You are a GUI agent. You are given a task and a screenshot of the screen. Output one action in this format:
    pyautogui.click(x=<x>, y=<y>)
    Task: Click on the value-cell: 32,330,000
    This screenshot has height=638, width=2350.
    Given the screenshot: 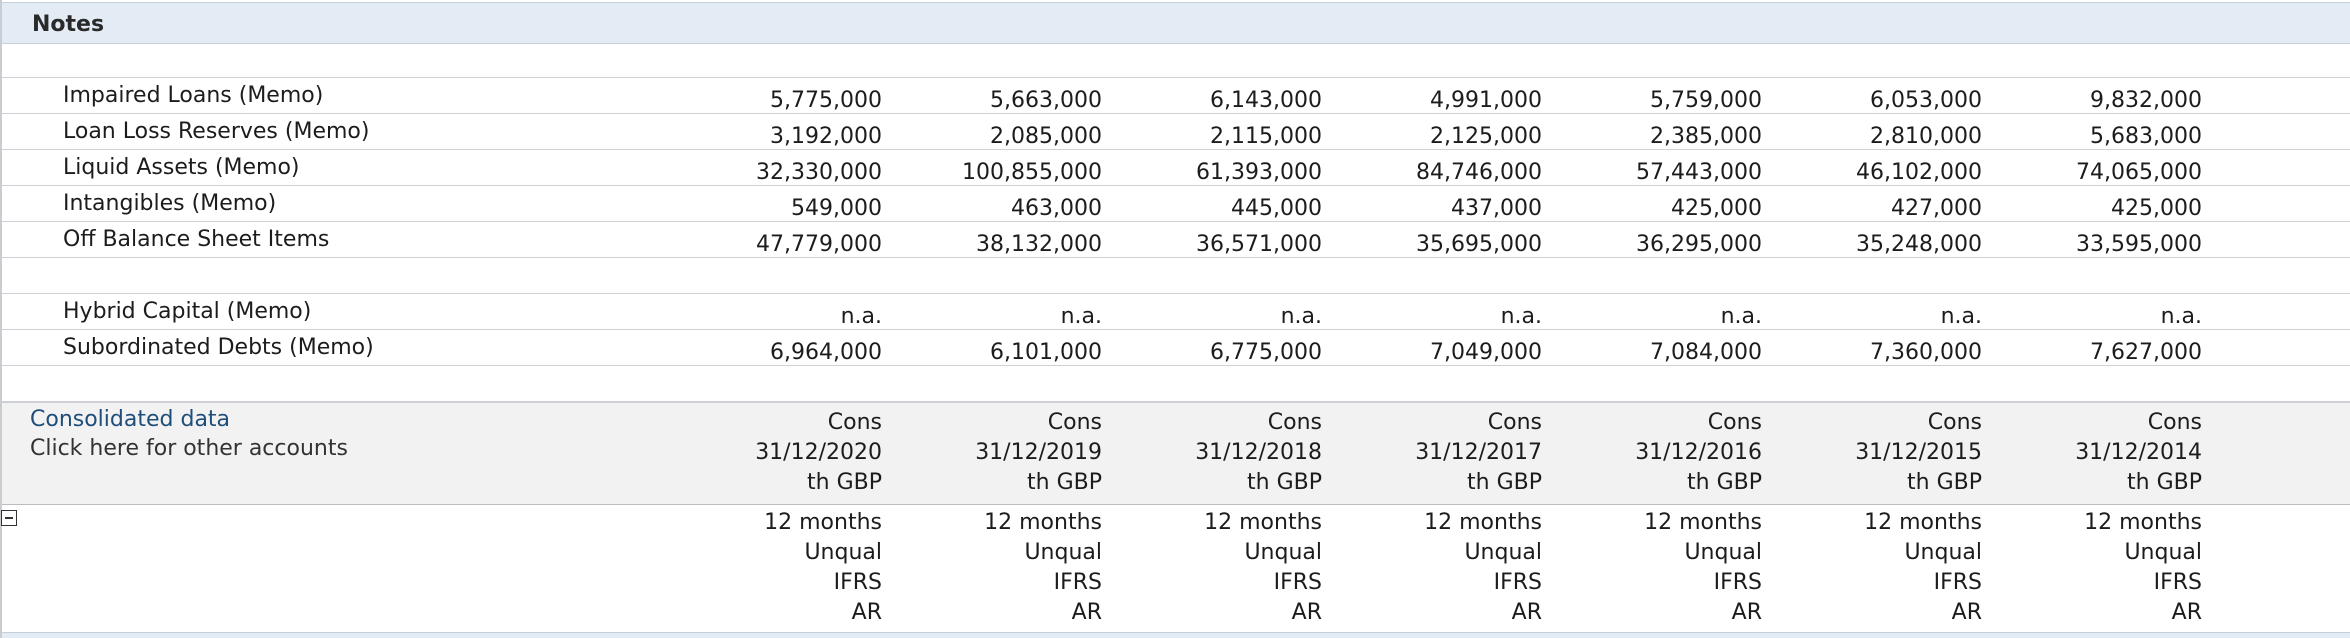 What is the action you would take?
    pyautogui.click(x=819, y=172)
    